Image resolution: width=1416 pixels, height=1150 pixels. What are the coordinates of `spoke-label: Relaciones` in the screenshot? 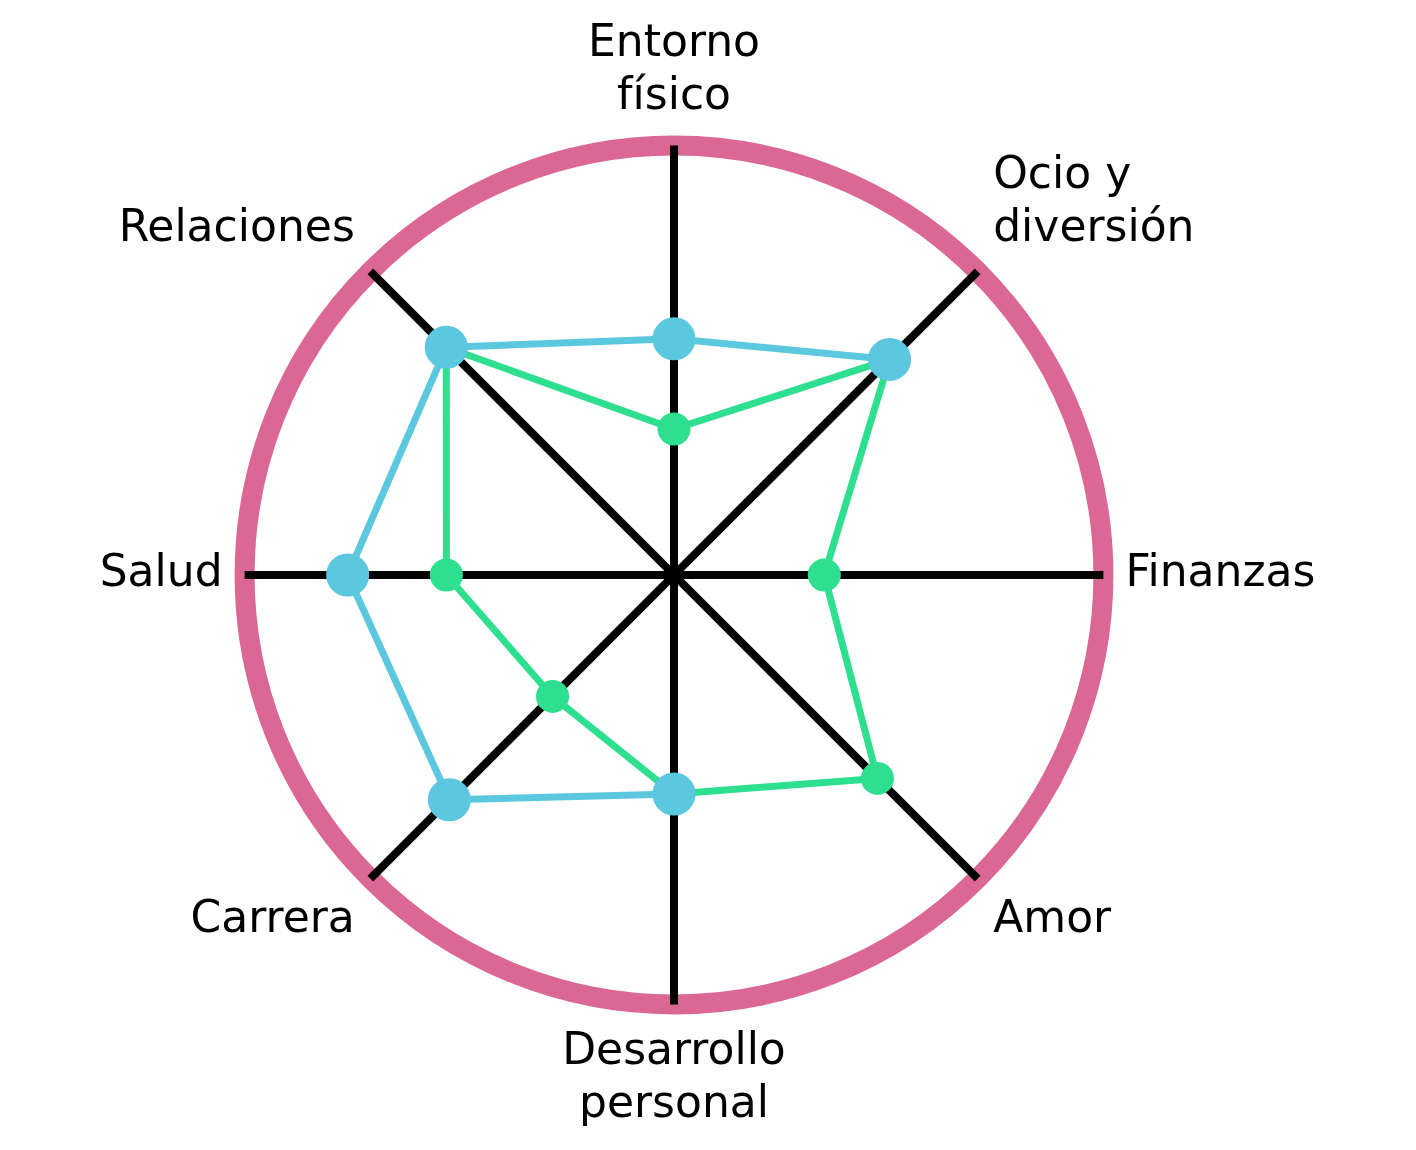 It's located at (236, 225).